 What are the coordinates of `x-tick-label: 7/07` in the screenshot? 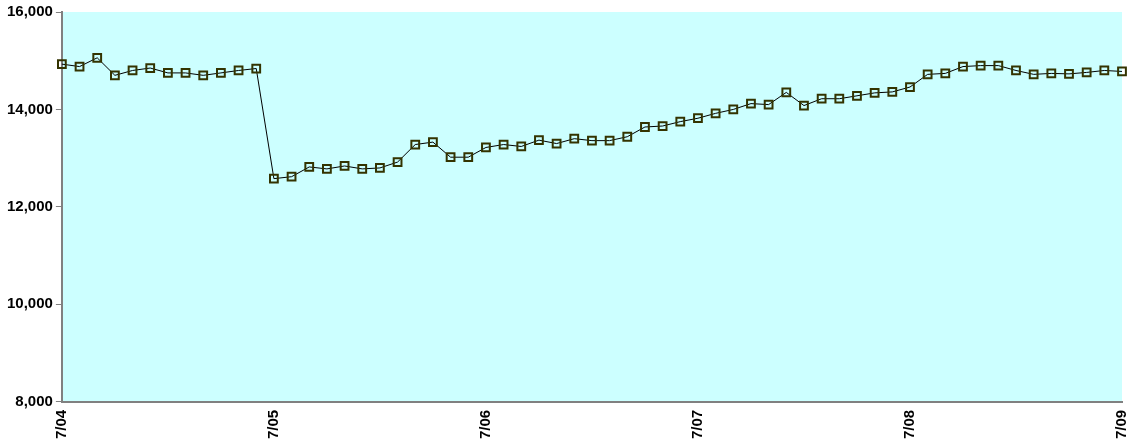 It's located at (697, 424).